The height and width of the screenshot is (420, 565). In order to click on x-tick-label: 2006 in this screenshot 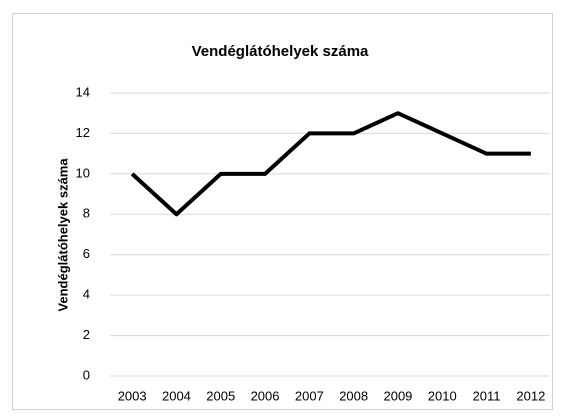, I will do `click(265, 395)`.